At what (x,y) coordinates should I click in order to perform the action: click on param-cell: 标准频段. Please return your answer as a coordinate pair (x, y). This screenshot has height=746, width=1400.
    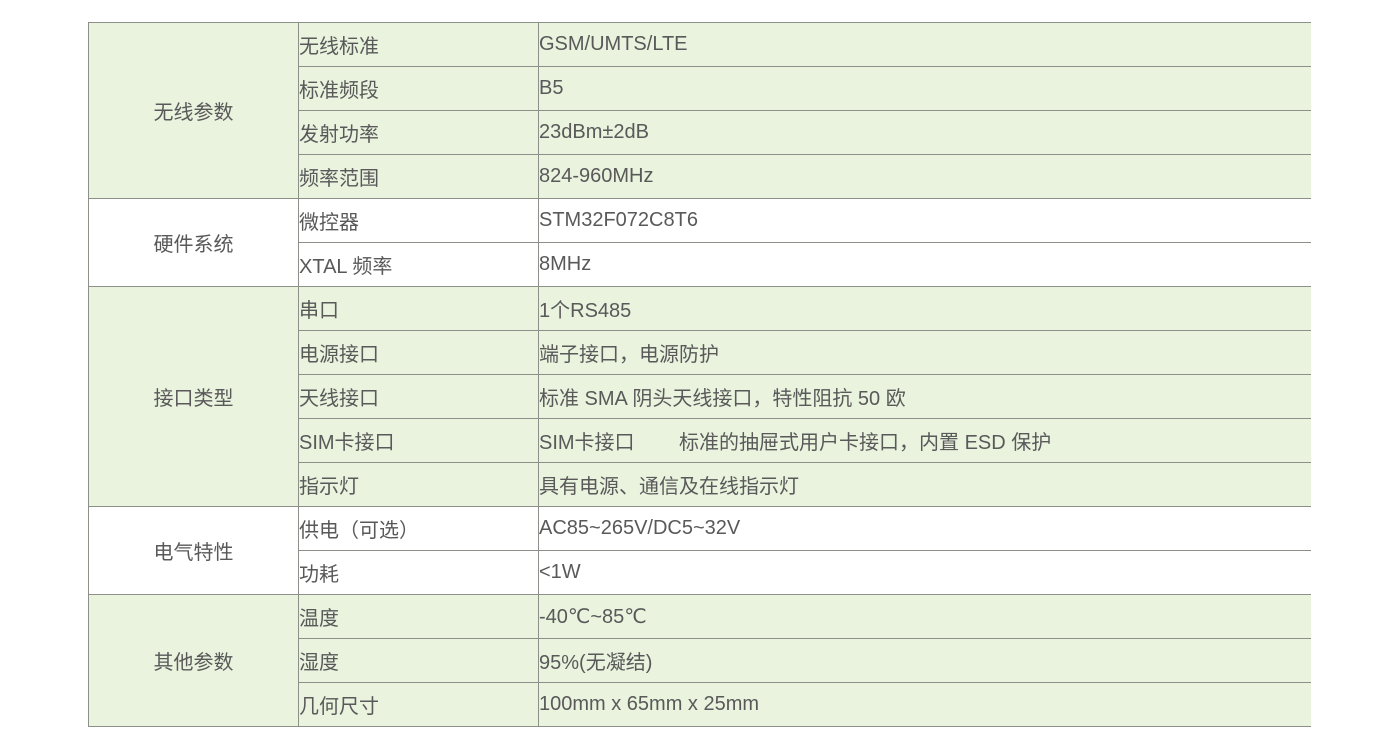
    Looking at the image, I should click on (418, 88).